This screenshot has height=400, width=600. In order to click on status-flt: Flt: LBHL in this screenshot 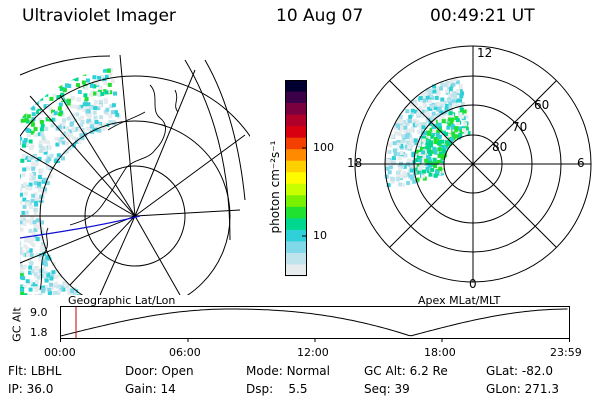, I will do `click(35, 371)`.